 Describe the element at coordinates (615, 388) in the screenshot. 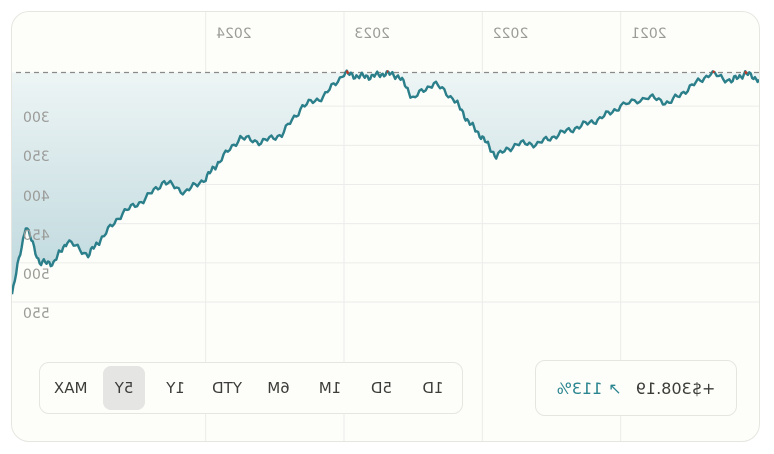

I see `trend-up-icon: ↗` at that location.